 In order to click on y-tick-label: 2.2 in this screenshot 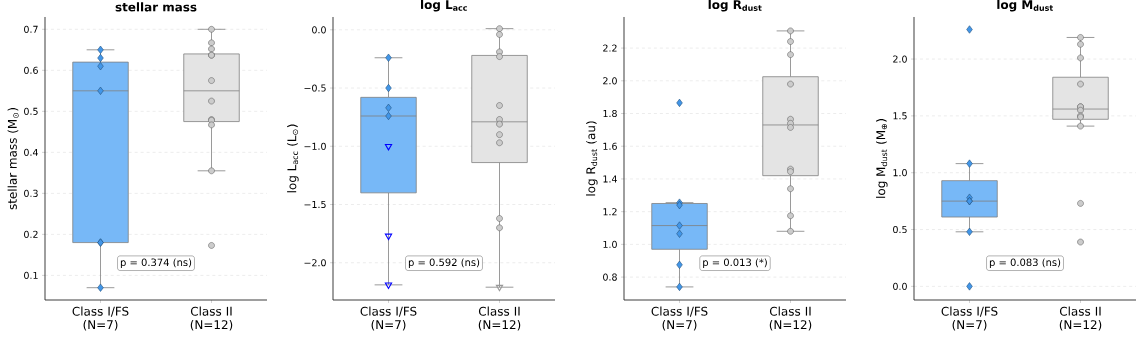, I will do `click(610, 48)`.